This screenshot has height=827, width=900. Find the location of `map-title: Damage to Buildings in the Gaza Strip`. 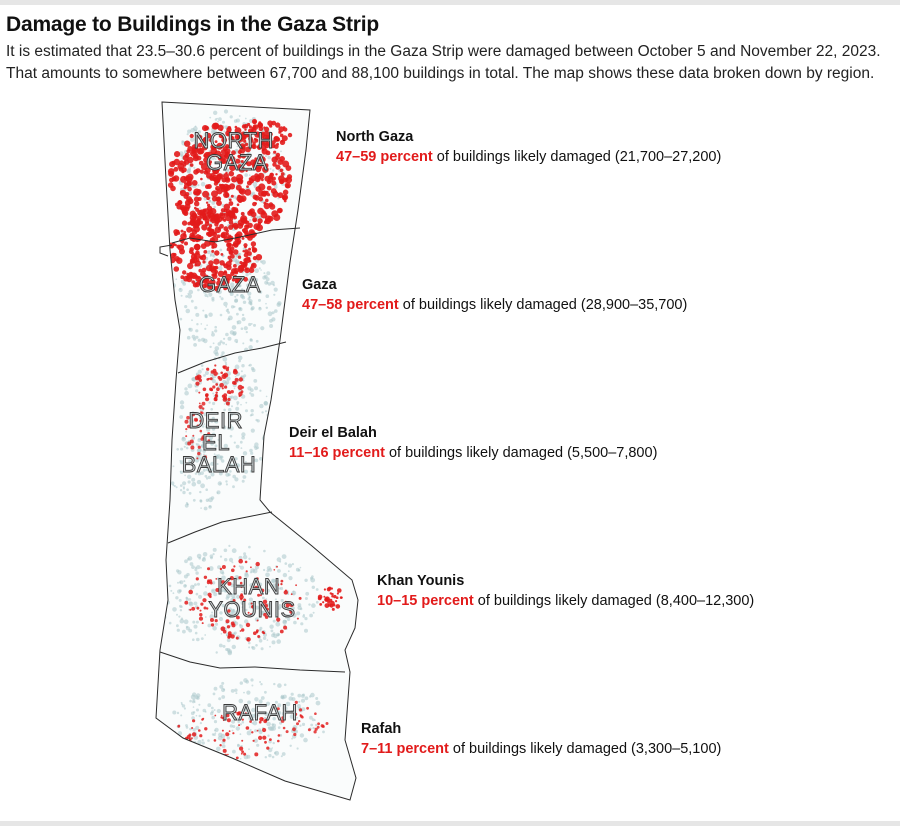

map-title: Damage to Buildings in the Gaza Strip is located at coordinates (192, 24).